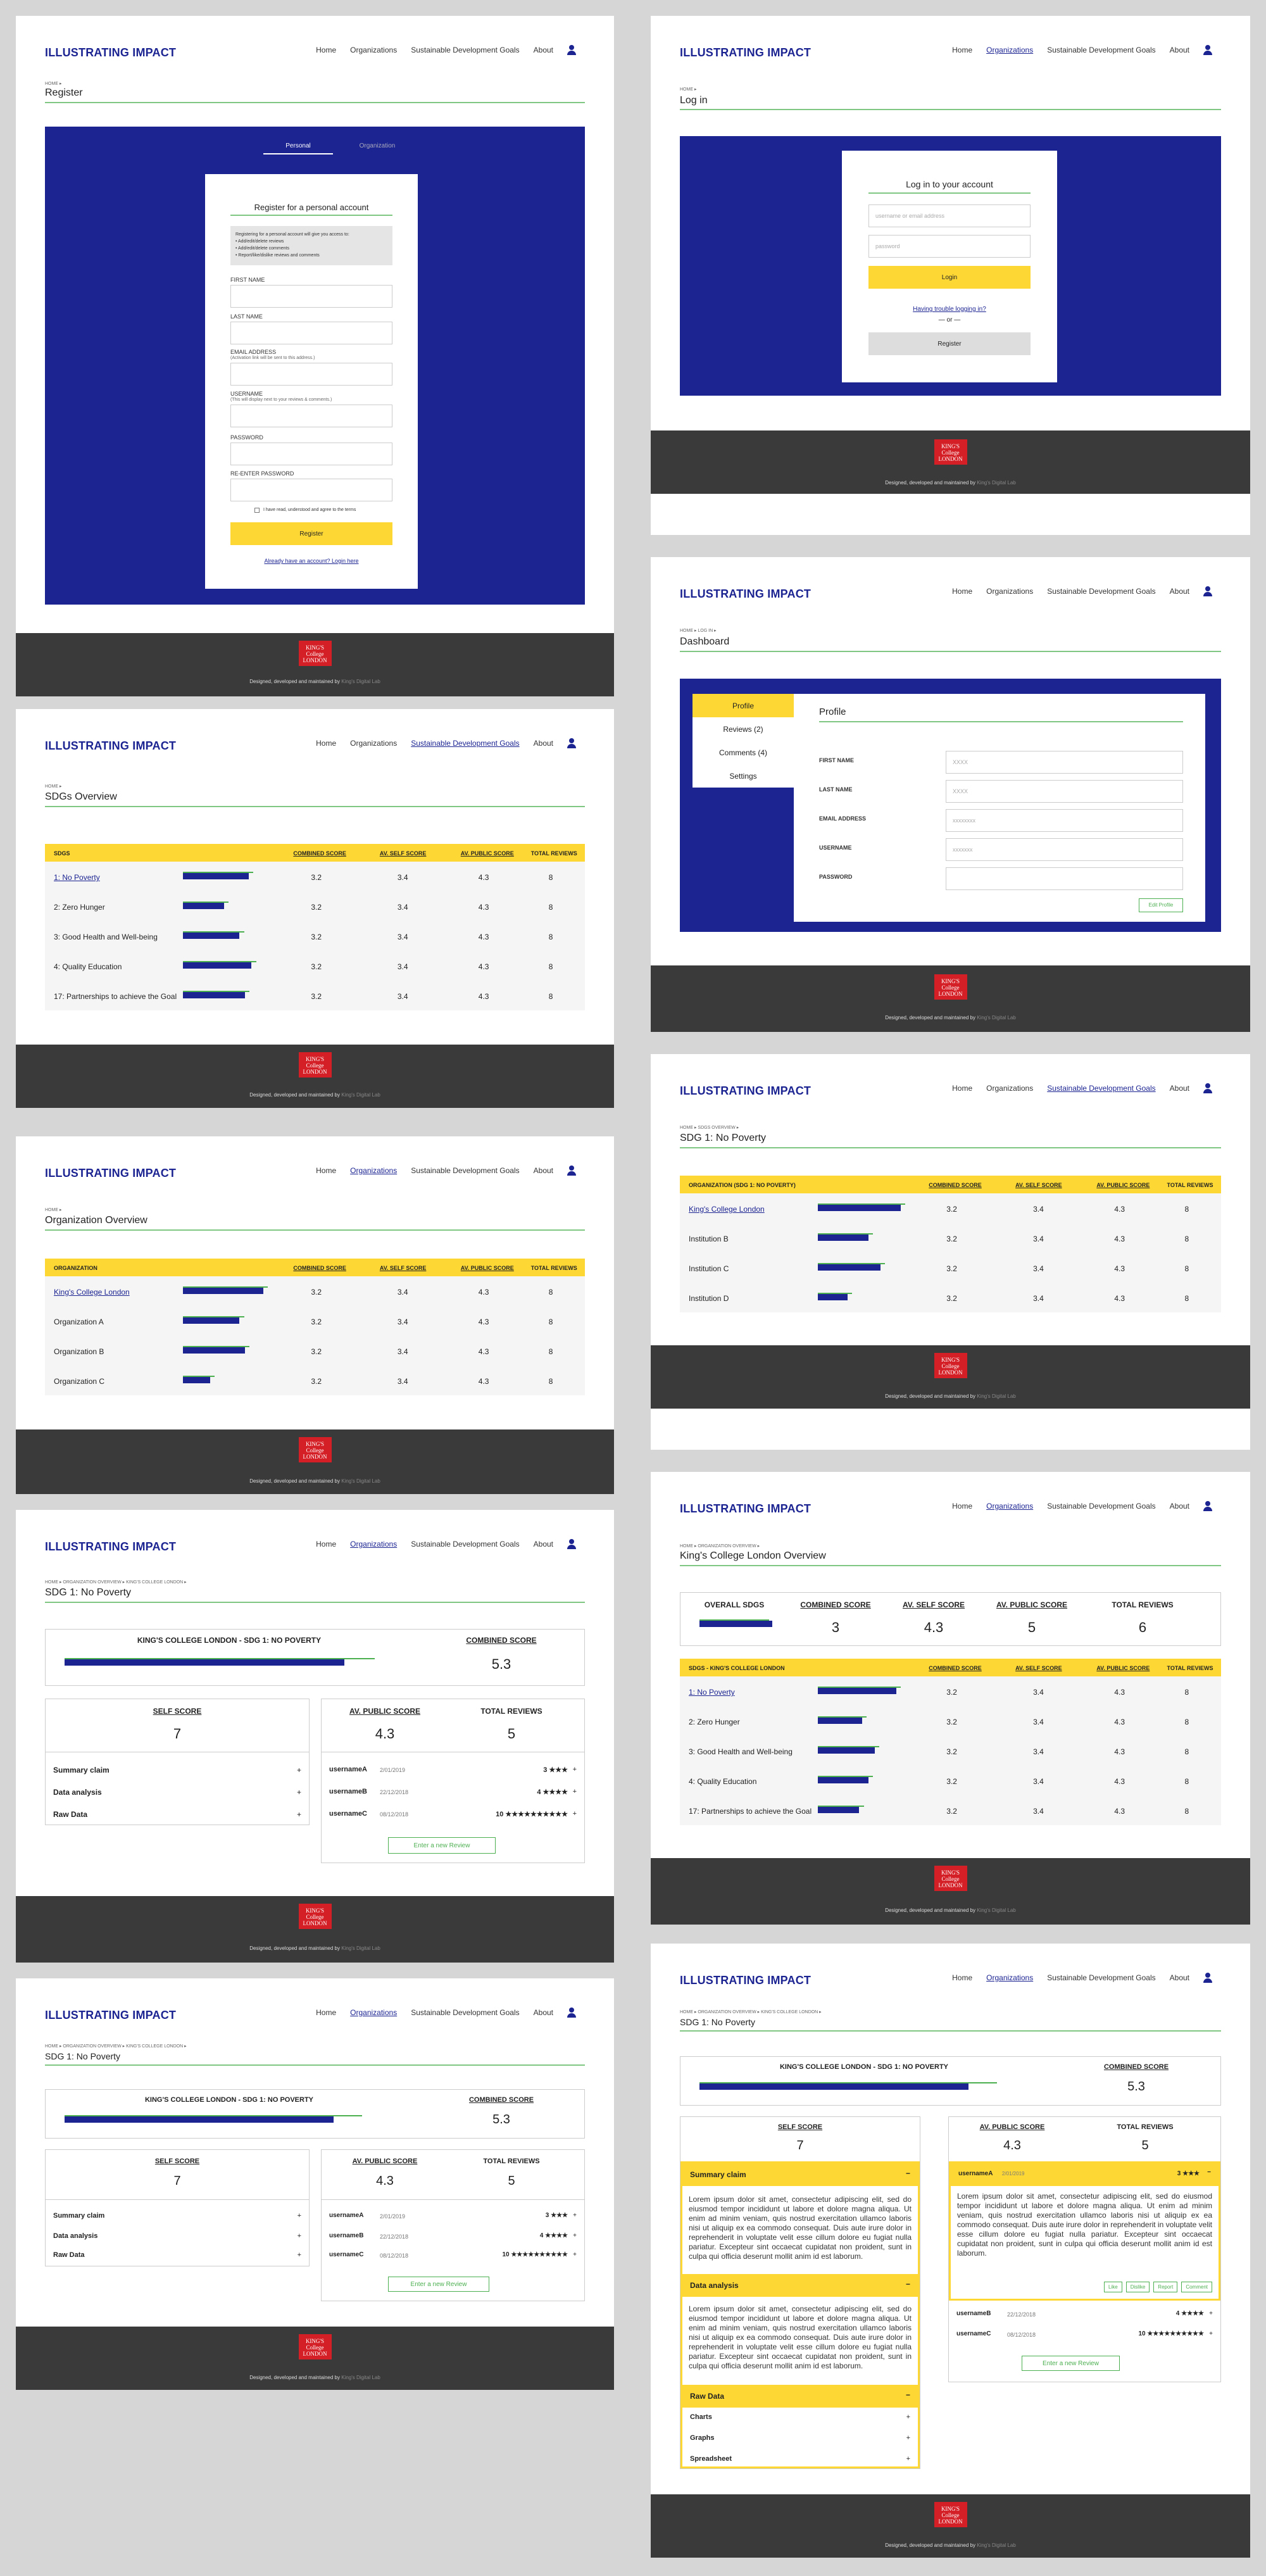  Describe the element at coordinates (77, 877) in the screenshot. I see `row-name: 1: No Poverty` at that location.